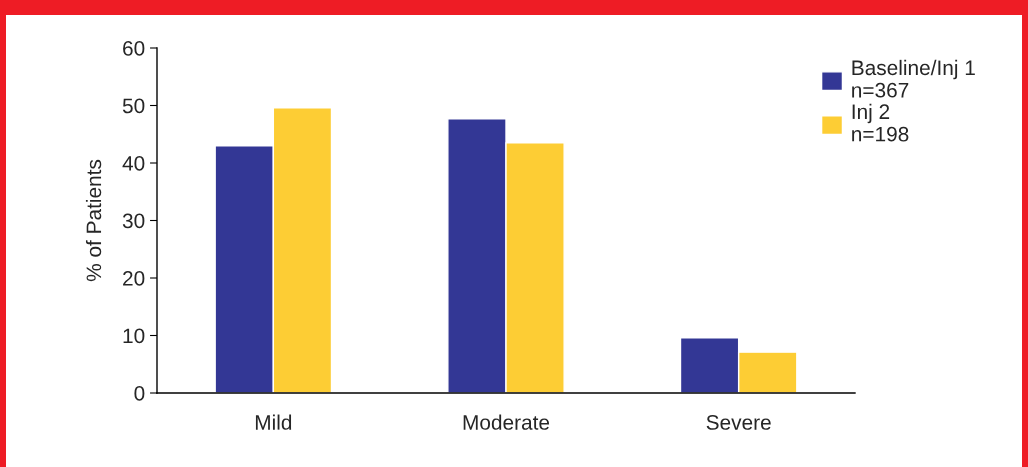  I want to click on y-tick-label: 40, so click(133, 163).